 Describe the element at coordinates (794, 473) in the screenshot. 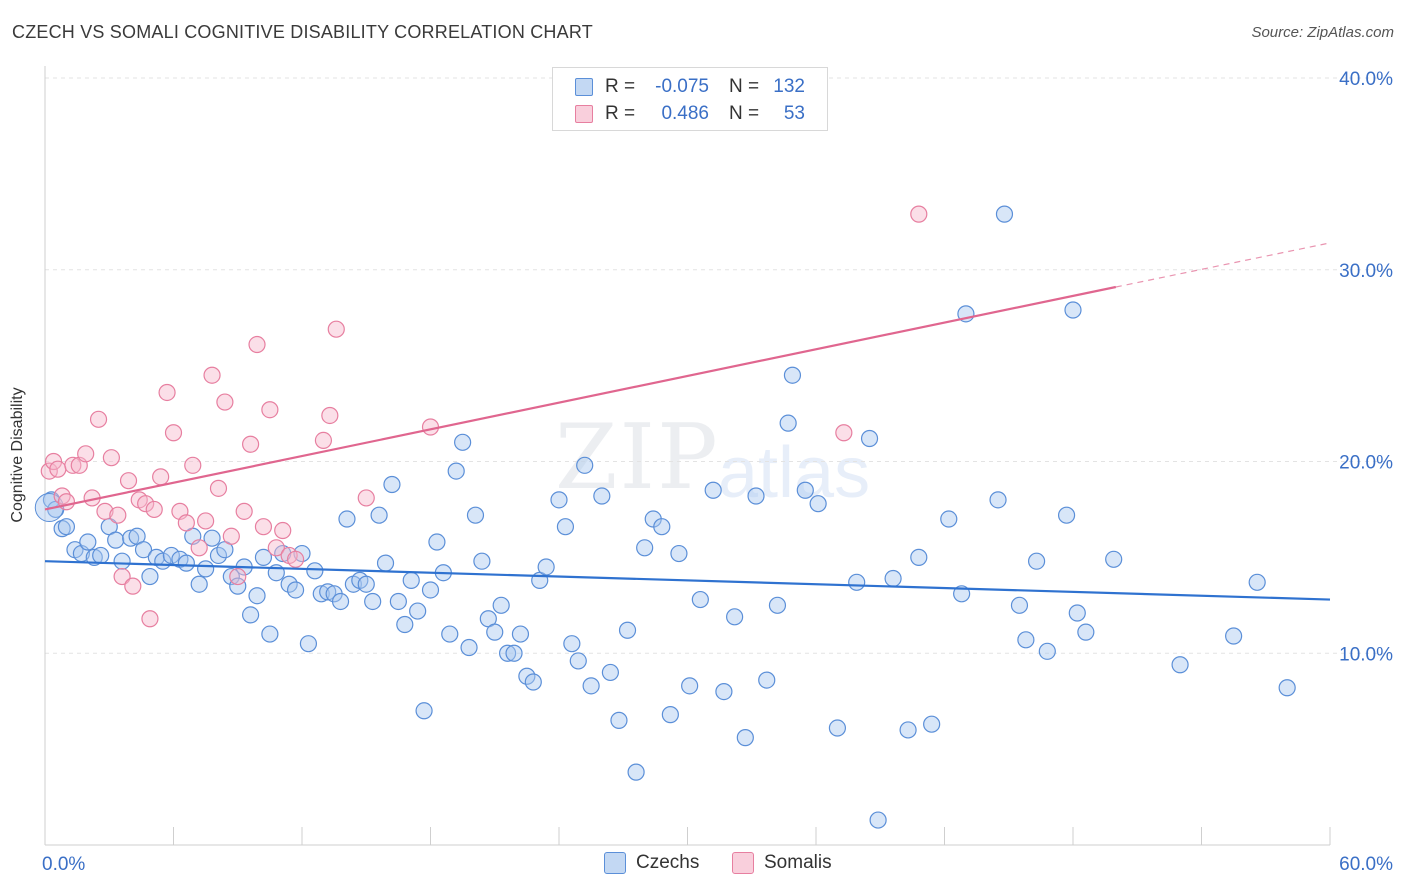

I see `watermark-atlas: atlas` at that location.